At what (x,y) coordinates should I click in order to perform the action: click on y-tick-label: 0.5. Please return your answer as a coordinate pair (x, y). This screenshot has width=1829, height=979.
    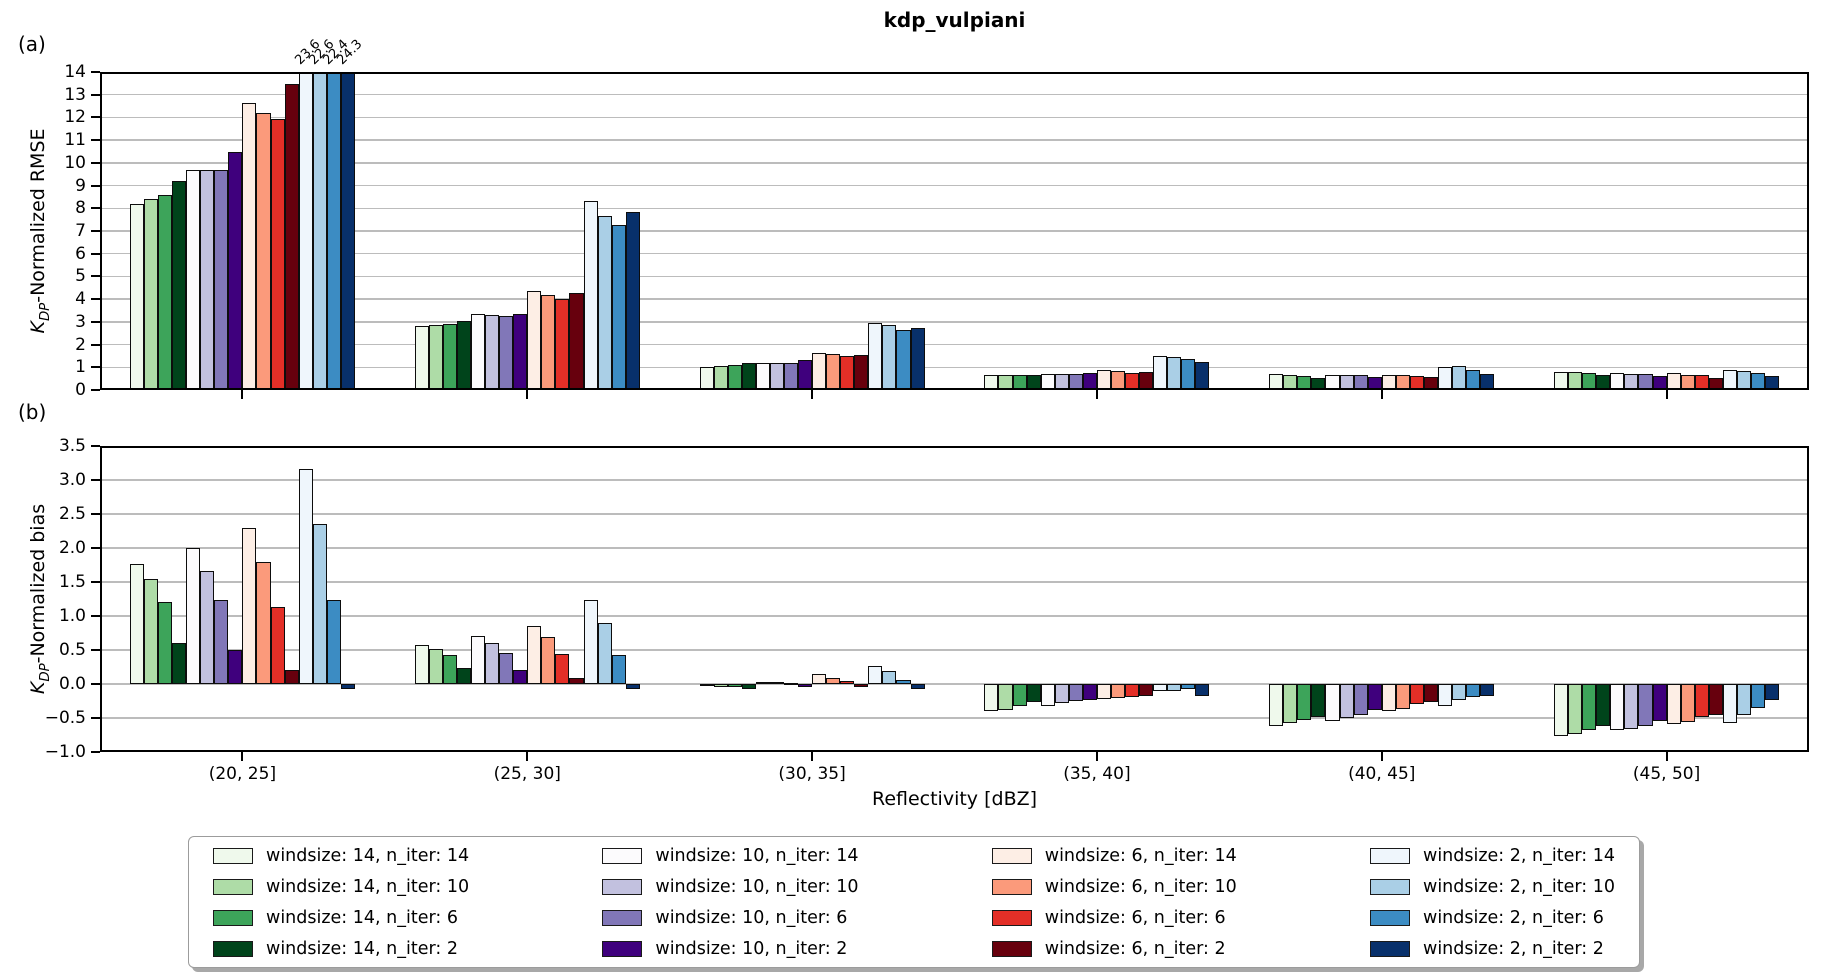
    Looking at the image, I should click on (72, 650).